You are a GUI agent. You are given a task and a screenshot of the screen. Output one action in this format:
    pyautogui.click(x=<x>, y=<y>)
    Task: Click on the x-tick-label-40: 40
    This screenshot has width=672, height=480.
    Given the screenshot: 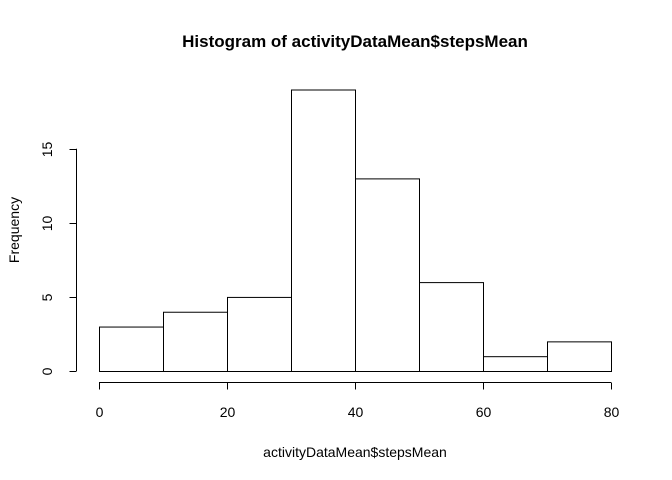 What is the action you would take?
    pyautogui.click(x=356, y=412)
    